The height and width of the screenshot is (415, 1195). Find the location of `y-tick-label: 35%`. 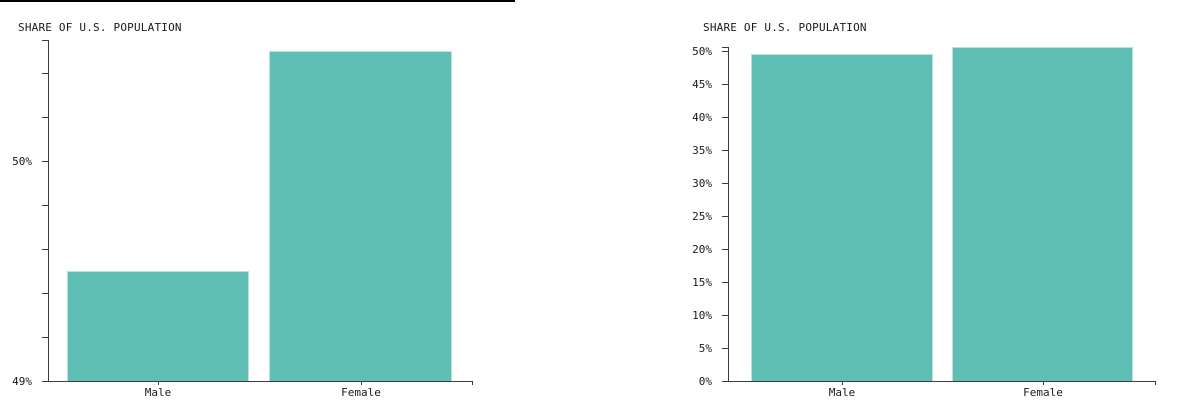

y-tick-label: 35% is located at coordinates (702, 150).